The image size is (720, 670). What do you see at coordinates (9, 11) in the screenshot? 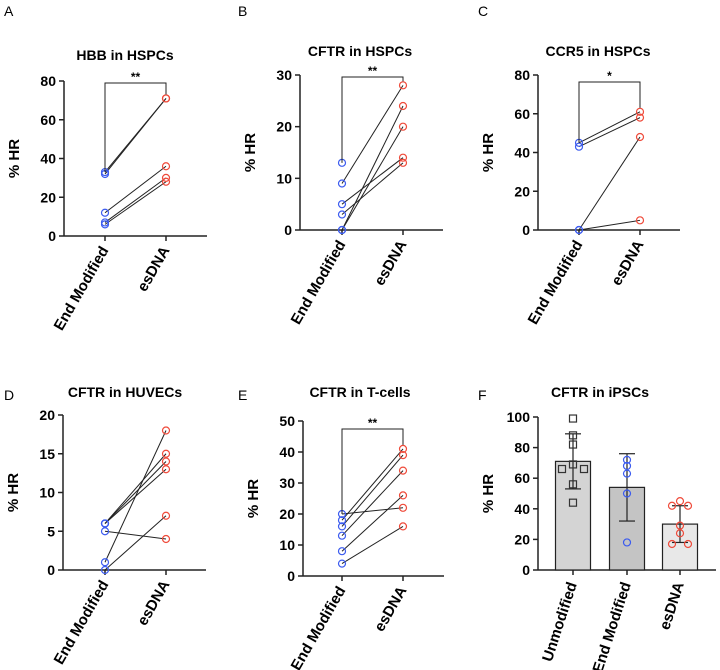
I see `panel-letter: A` at bounding box center [9, 11].